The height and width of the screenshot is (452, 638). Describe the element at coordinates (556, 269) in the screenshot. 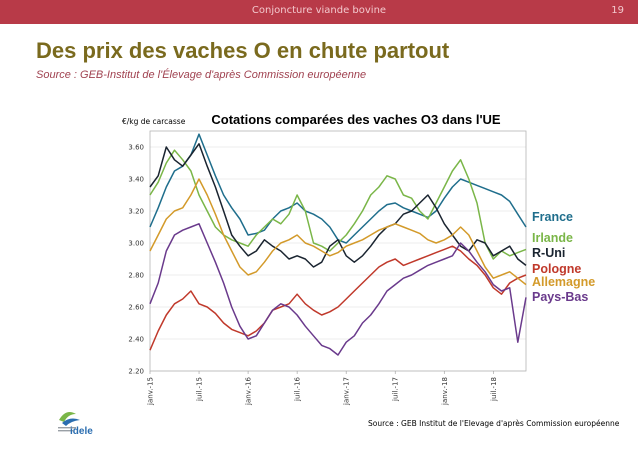

I see `legend-item-pologne: Pologne` at that location.